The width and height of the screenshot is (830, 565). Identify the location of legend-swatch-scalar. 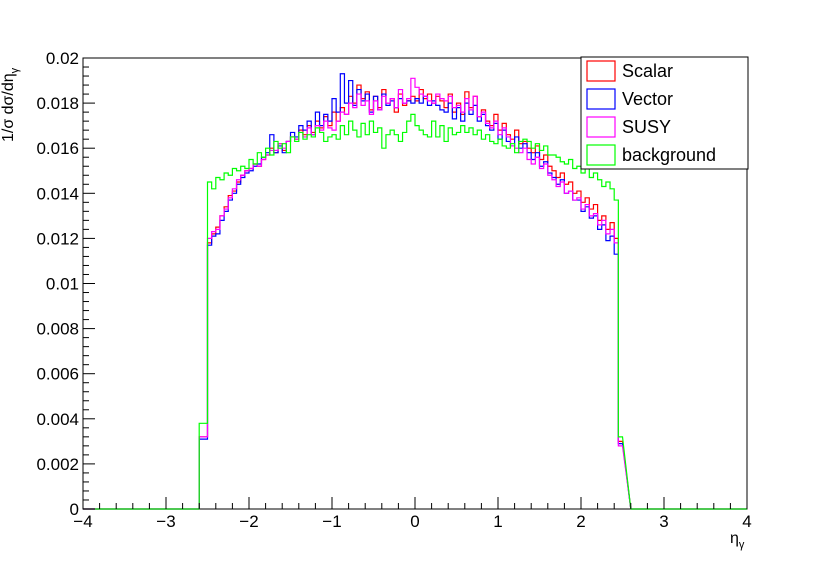
(601, 71).